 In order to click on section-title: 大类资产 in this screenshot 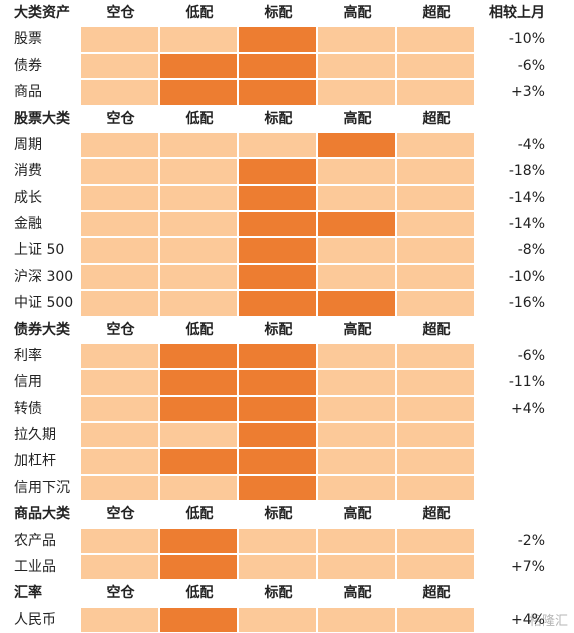, I will do `click(42, 13)`.